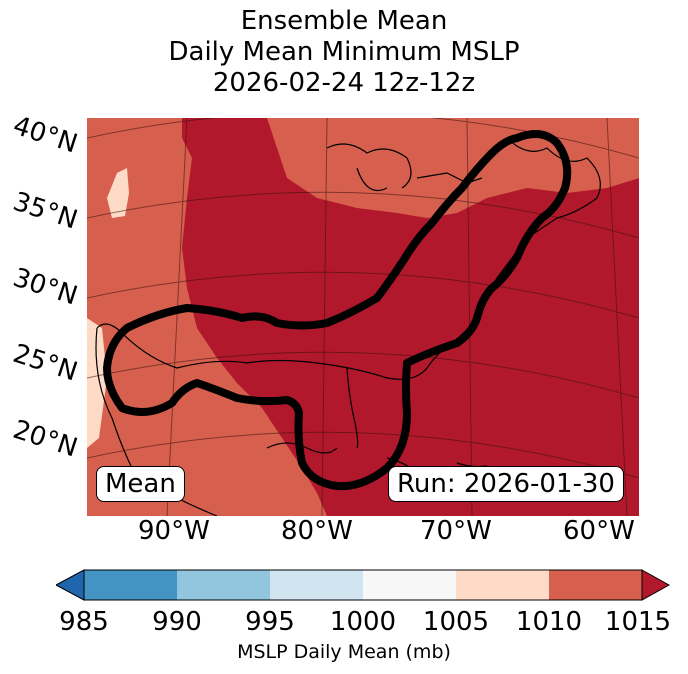 This screenshot has width=688, height=674. I want to click on run-tag: Run: 2026-01-30, so click(506, 484).